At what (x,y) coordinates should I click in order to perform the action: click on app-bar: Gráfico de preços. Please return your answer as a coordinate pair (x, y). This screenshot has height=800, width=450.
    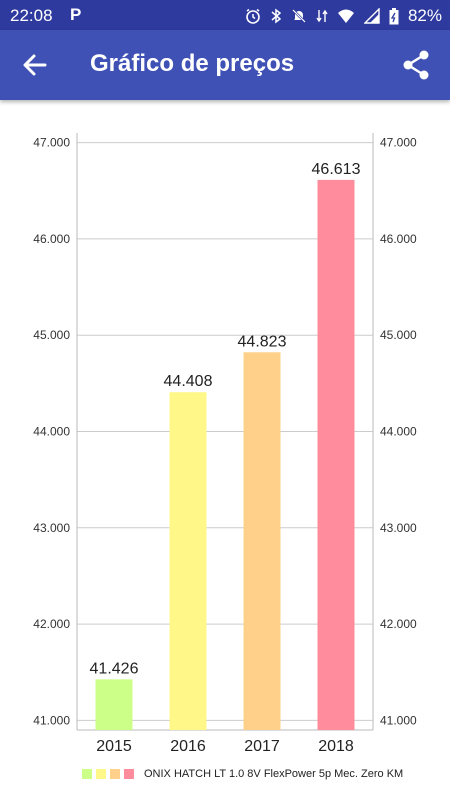
    Looking at the image, I should click on (225, 65).